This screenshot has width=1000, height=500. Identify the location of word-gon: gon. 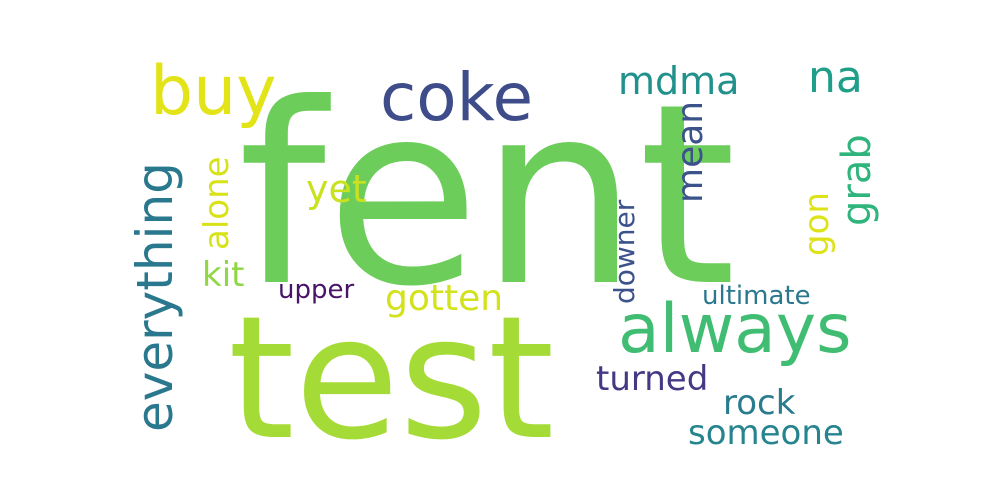
(817, 224).